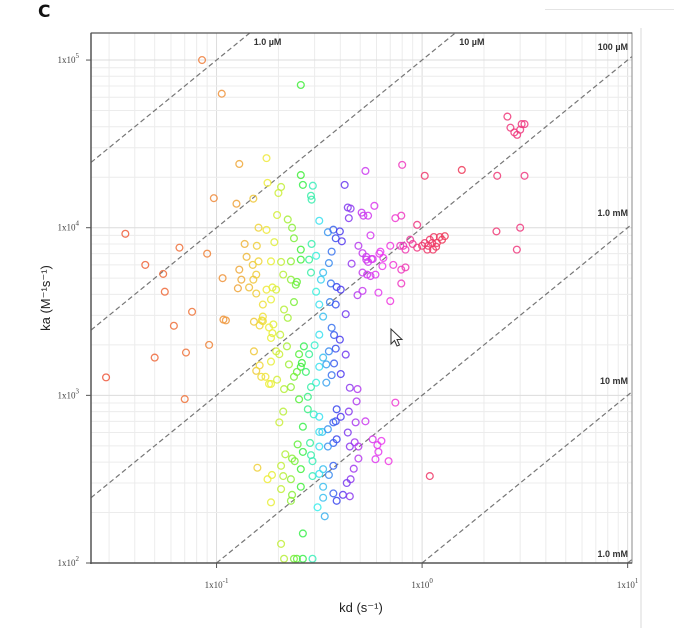  Describe the element at coordinates (170, 97) in the screenshot. I see `iso-affinity-line` at that location.